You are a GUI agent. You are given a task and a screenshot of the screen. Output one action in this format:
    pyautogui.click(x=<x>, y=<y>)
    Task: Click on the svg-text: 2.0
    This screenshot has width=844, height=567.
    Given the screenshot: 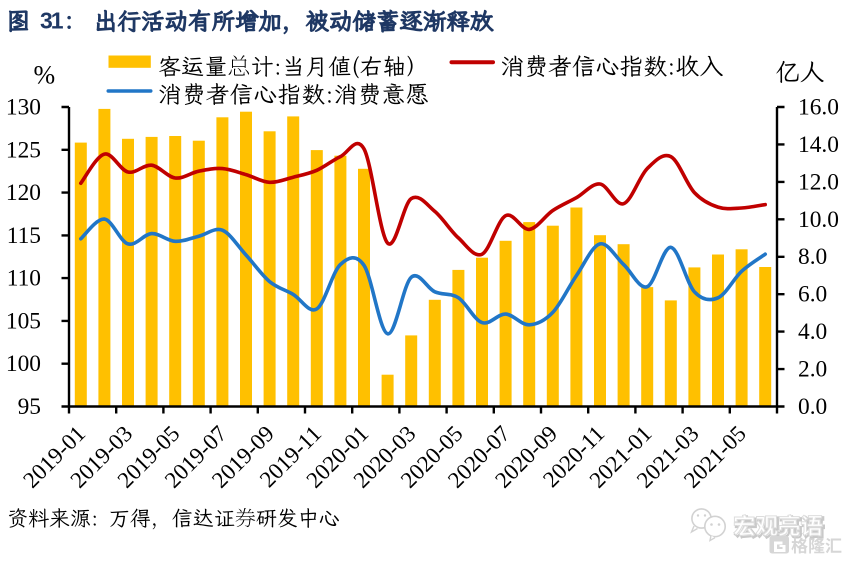 What is the action you would take?
    pyautogui.click(x=812, y=370)
    